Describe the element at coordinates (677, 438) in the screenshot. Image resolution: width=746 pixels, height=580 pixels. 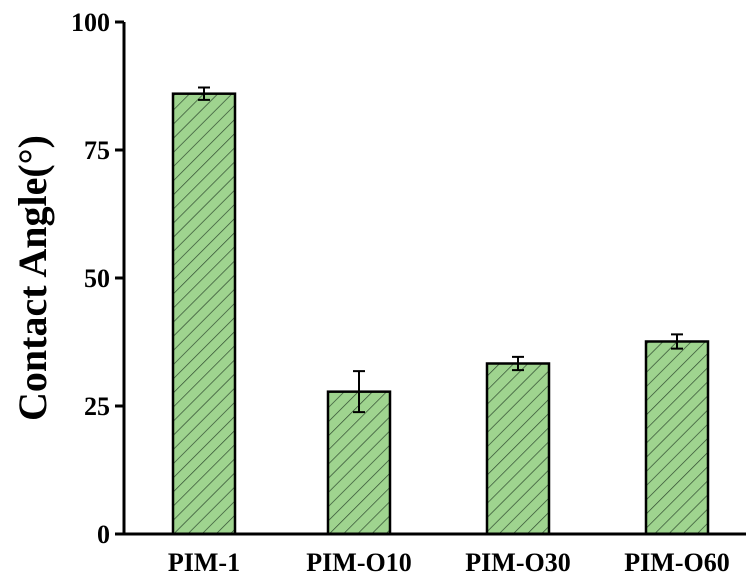
I see `bar-pim-o60` at that location.